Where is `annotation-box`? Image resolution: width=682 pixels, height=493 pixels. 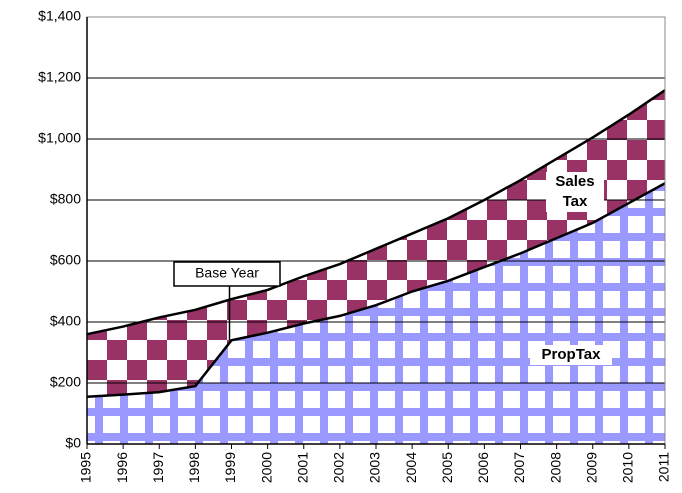
annotation-box is located at coordinates (227, 274).